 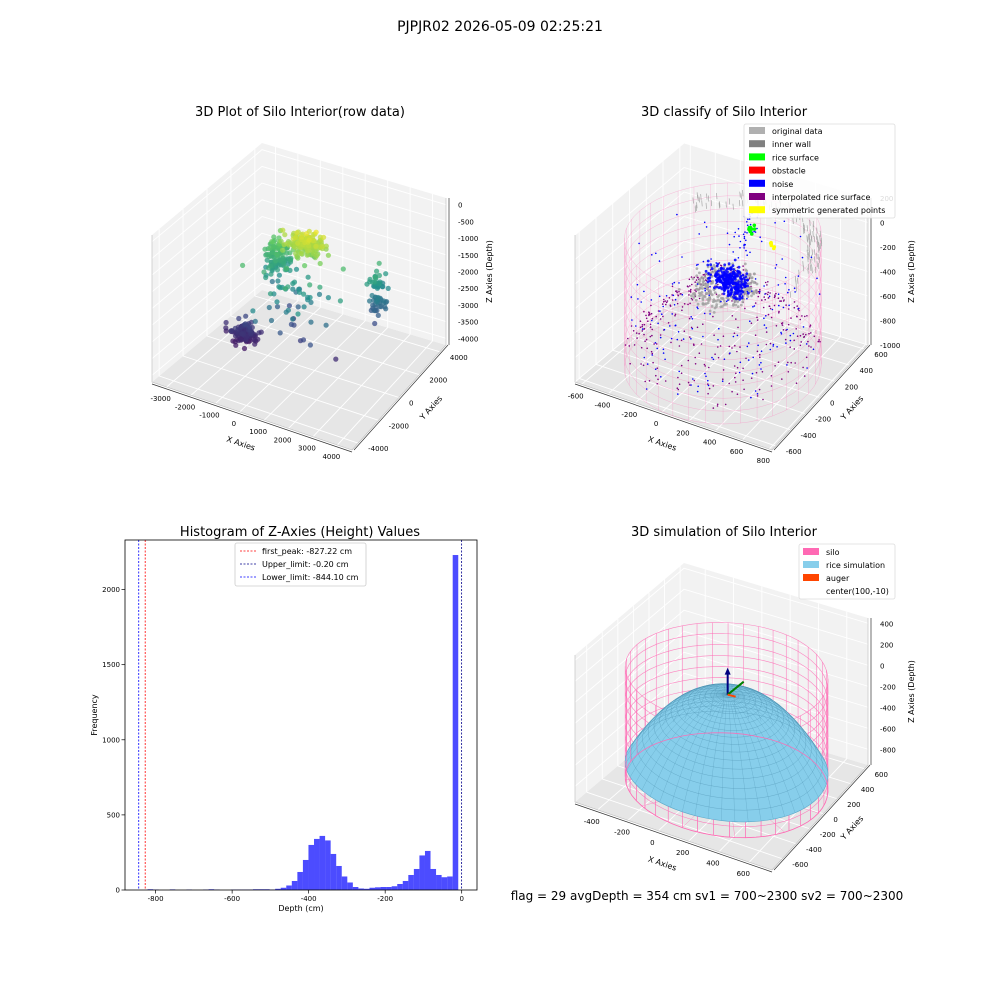 I want to click on x-axis-label: Depth (cm), so click(x=300, y=908).